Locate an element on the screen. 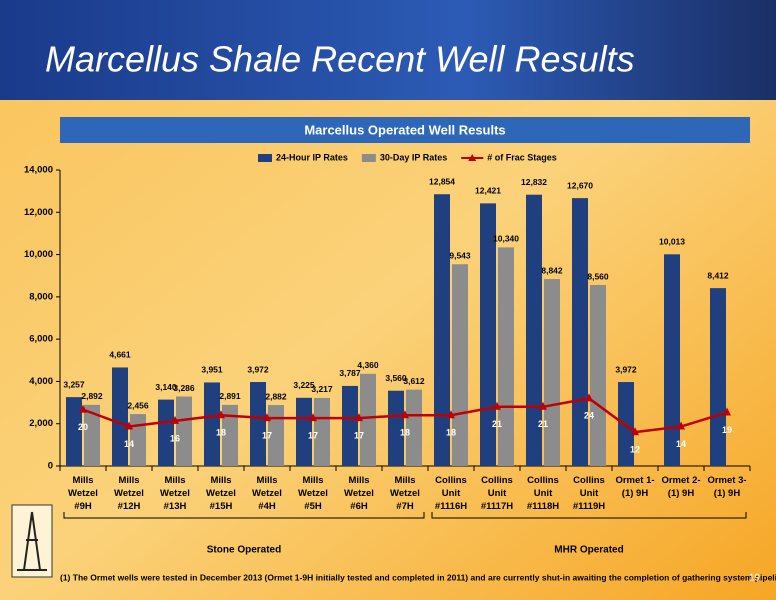 The image size is (776, 600). group-label: MHR Operated is located at coordinates (588, 550).